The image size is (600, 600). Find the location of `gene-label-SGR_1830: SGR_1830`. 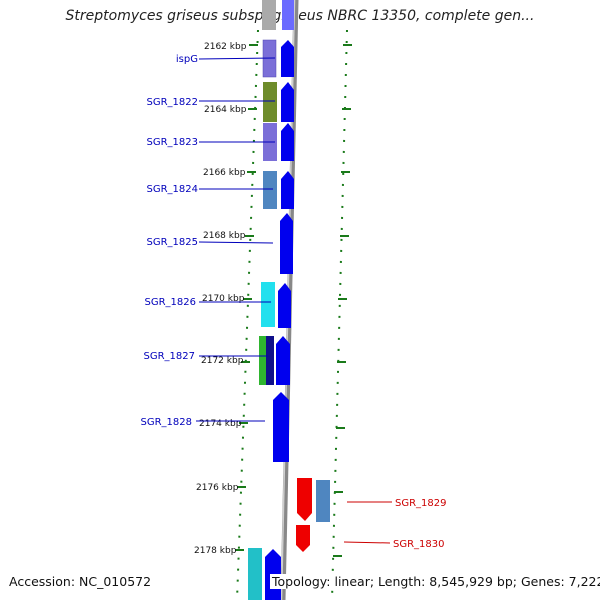

gene-label-SGR_1830: SGR_1830 is located at coordinates (419, 544).